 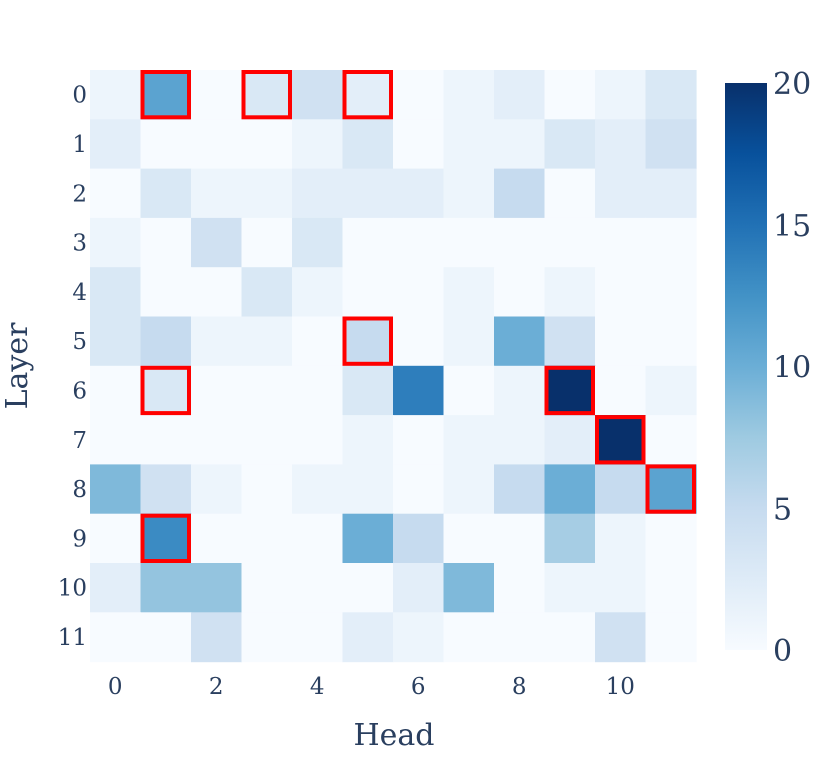 What do you see at coordinates (79, 194) in the screenshot?
I see `y-tick-label: 2` at bounding box center [79, 194].